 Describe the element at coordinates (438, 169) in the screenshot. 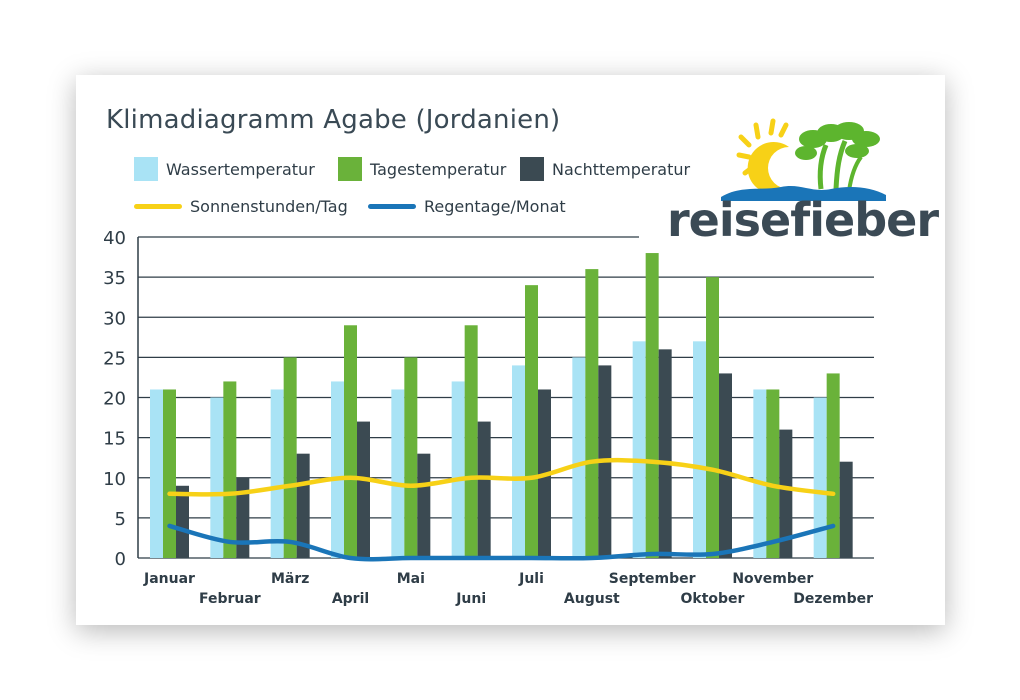

I see `legend-label-tagestemperatur: Tagestemperatur` at that location.